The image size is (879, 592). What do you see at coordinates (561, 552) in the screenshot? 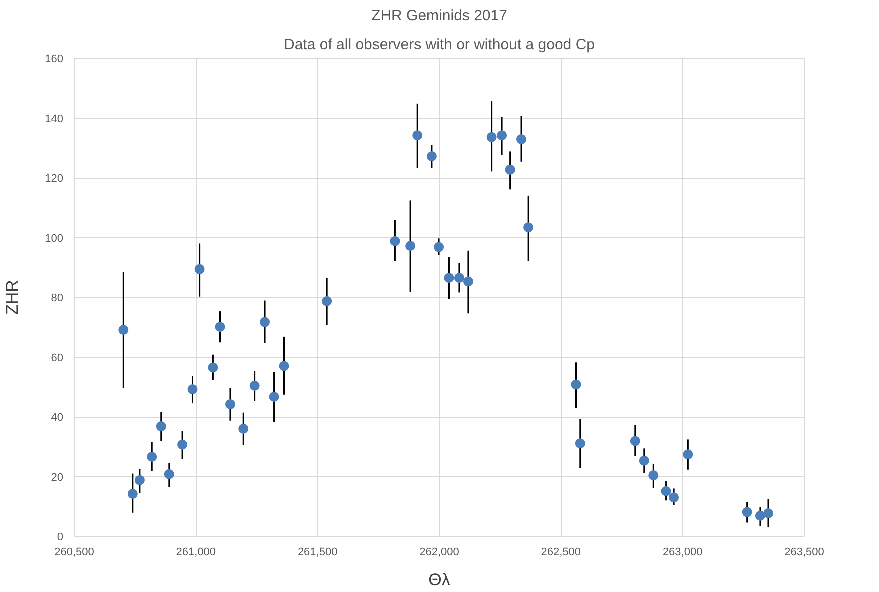
I see `x-tick-label: 262,500` at bounding box center [561, 552].